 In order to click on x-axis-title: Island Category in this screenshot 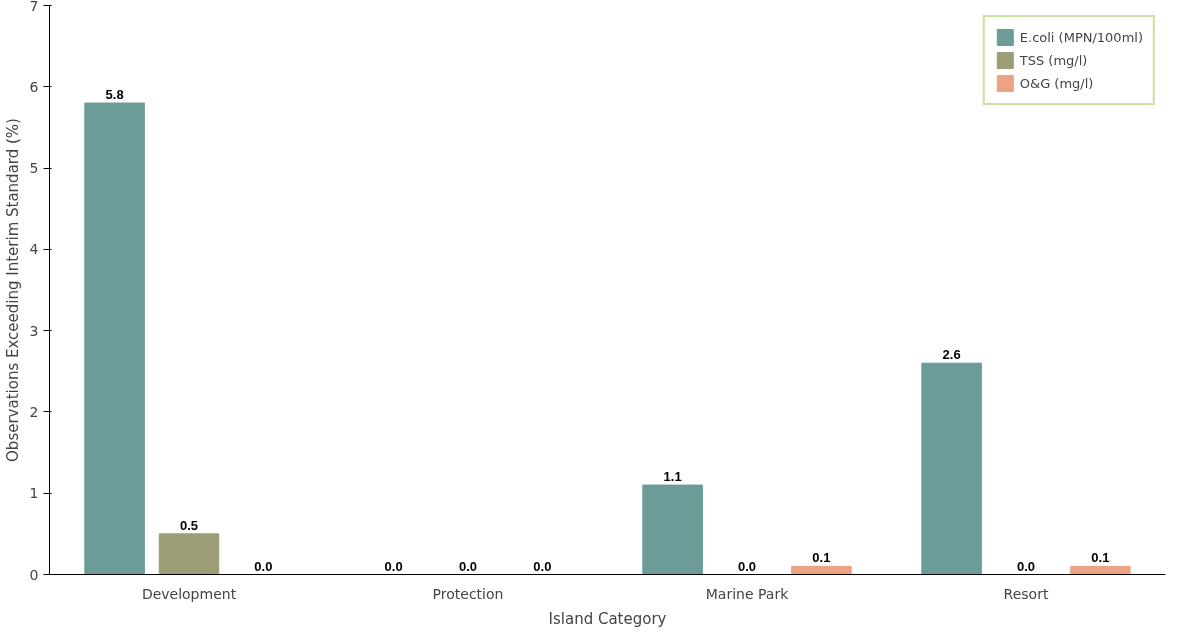, I will do `click(607, 618)`.